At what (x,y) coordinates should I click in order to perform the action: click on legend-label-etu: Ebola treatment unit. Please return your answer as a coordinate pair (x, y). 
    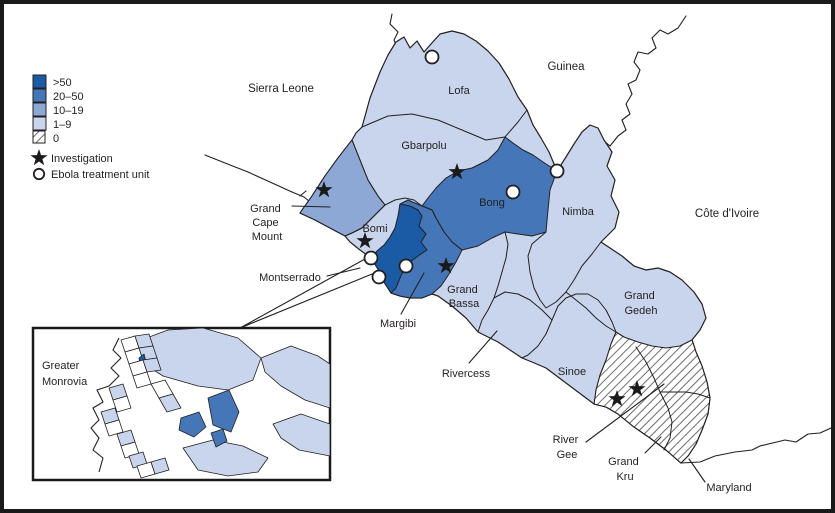
    Looking at the image, I should click on (100, 175).